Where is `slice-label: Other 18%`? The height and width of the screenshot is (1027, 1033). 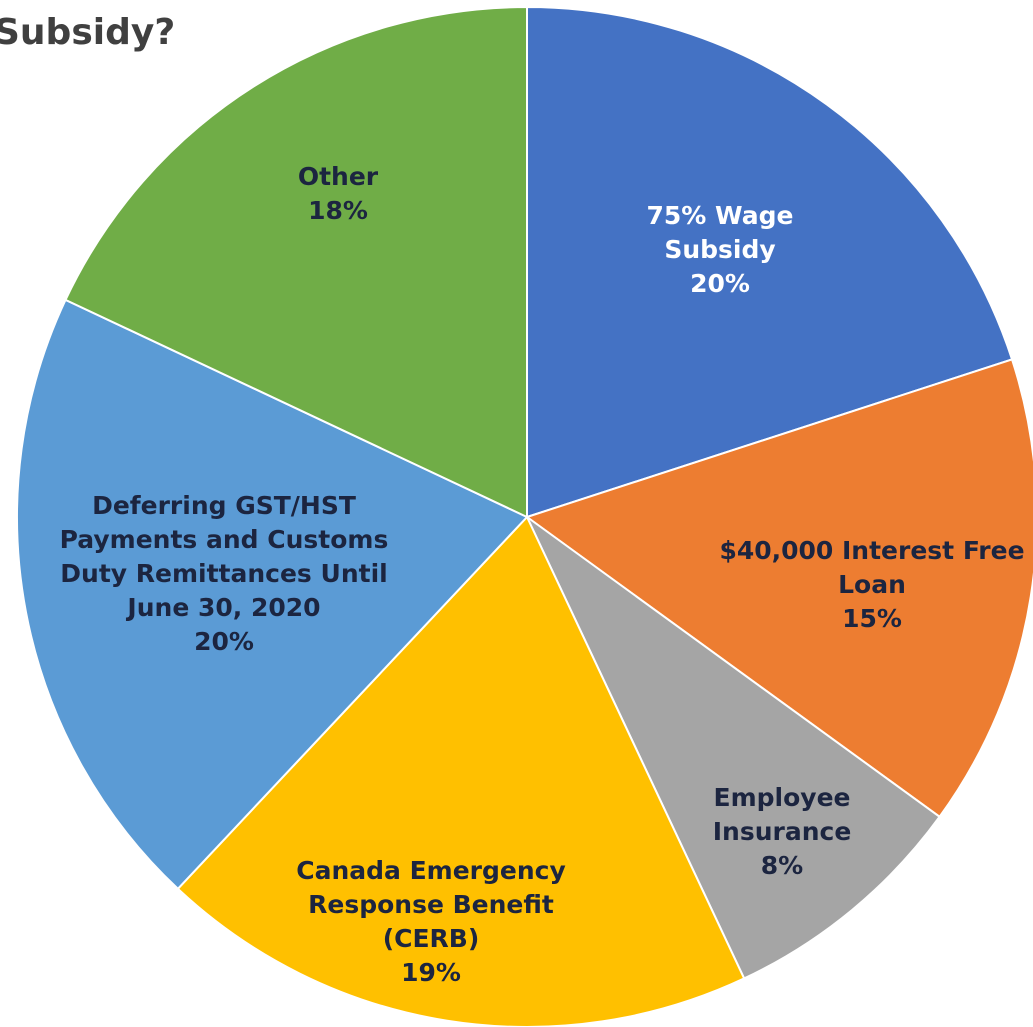 slice-label: Other 18% is located at coordinates (338, 194).